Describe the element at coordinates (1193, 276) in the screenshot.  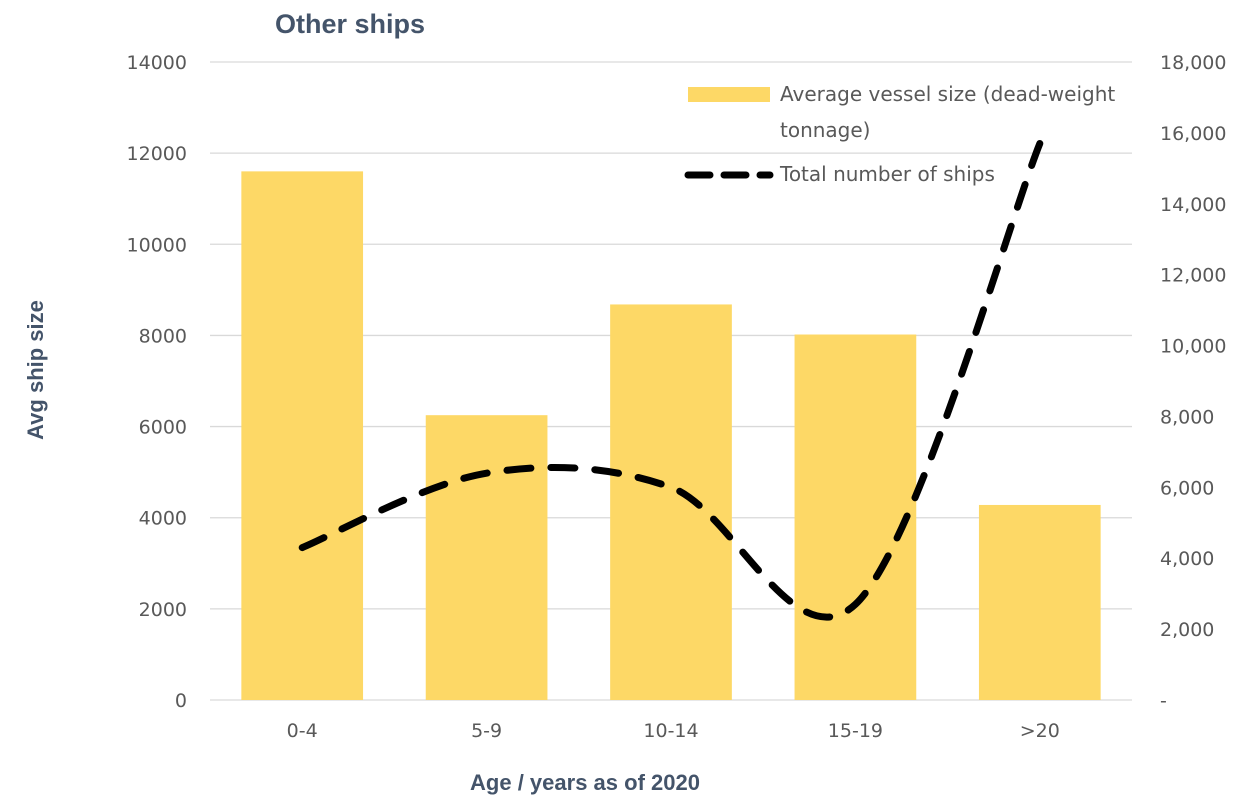
I see `right-tick-label: 12,000` at that location.